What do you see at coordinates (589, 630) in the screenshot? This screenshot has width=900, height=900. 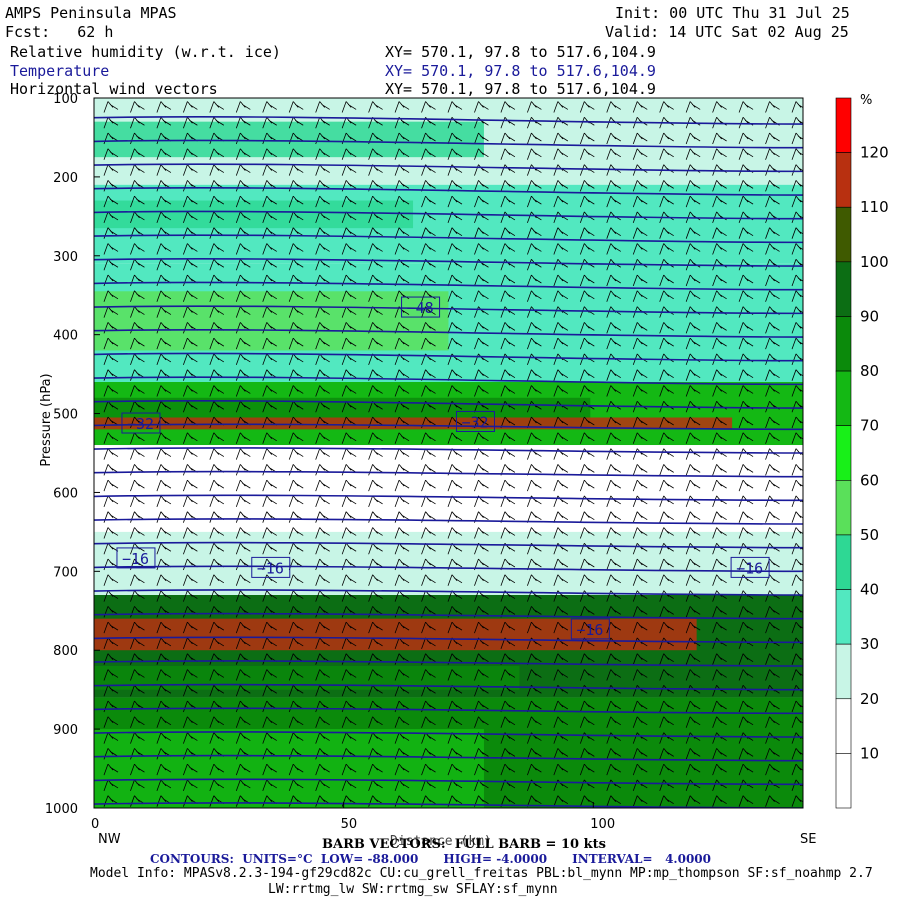 I see `contour-label: −16` at bounding box center [589, 630].